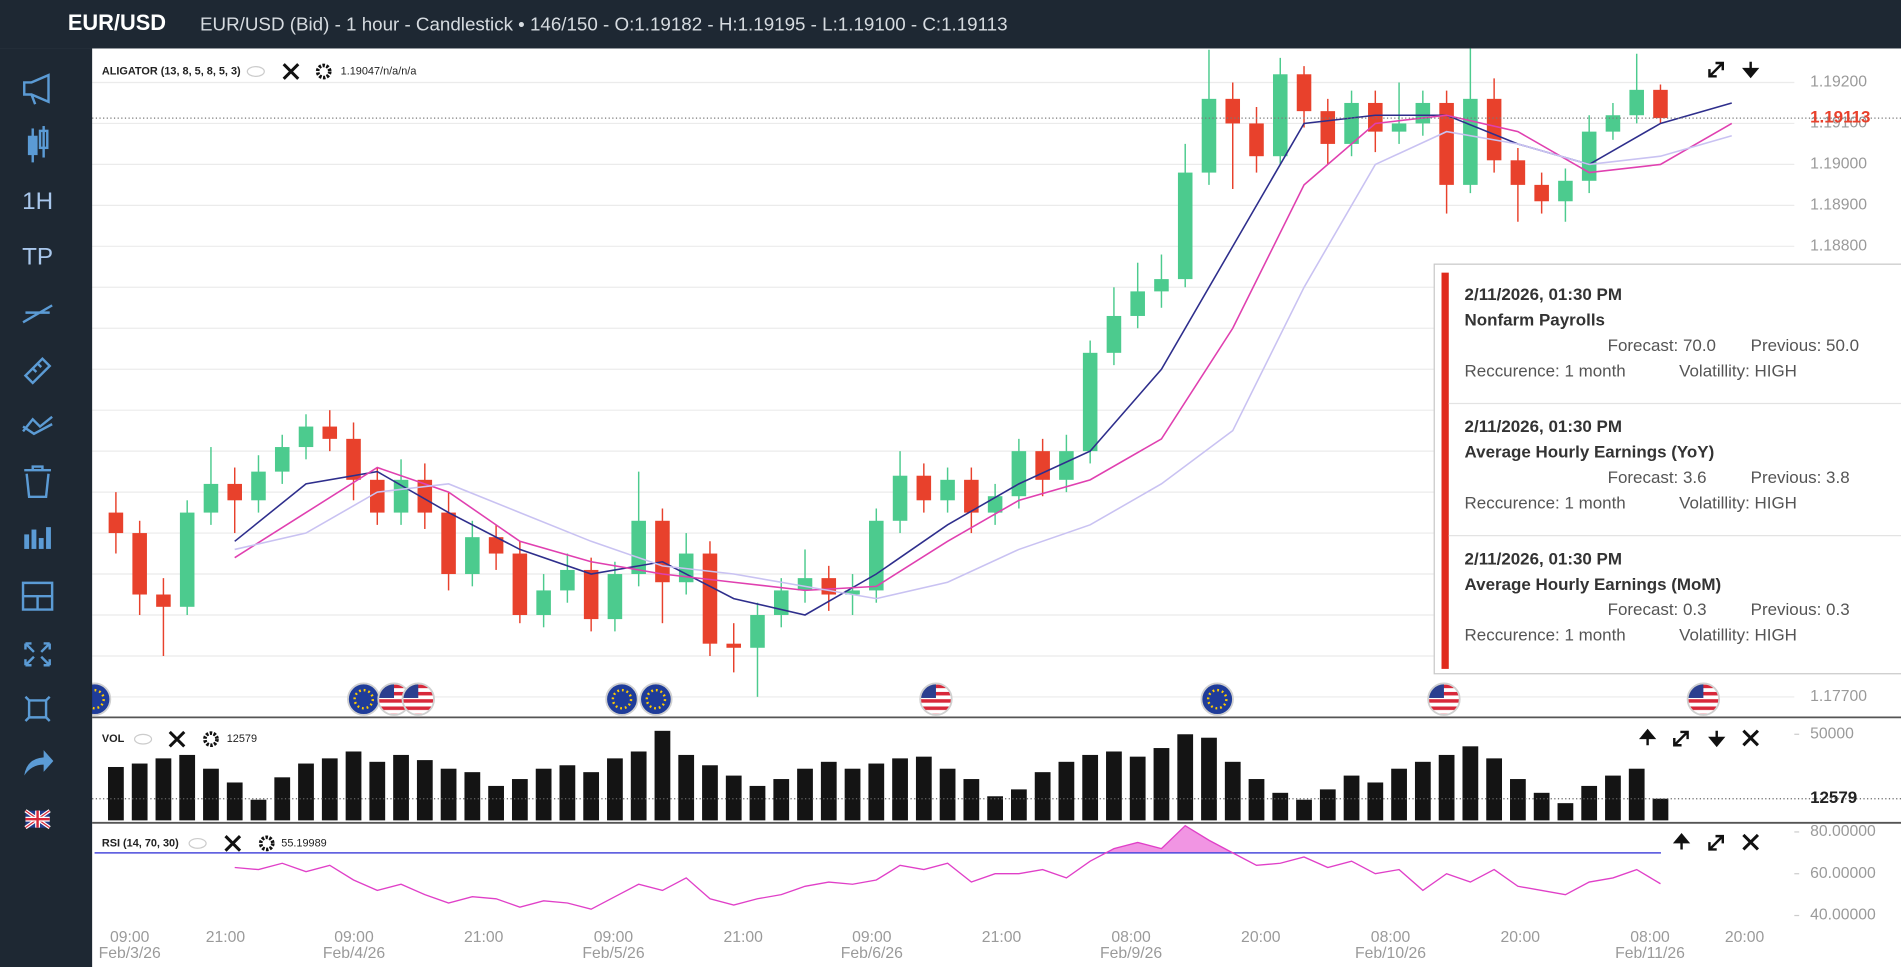  I want to click on rsi-label: RSI (14, 70, 30), so click(140, 843).